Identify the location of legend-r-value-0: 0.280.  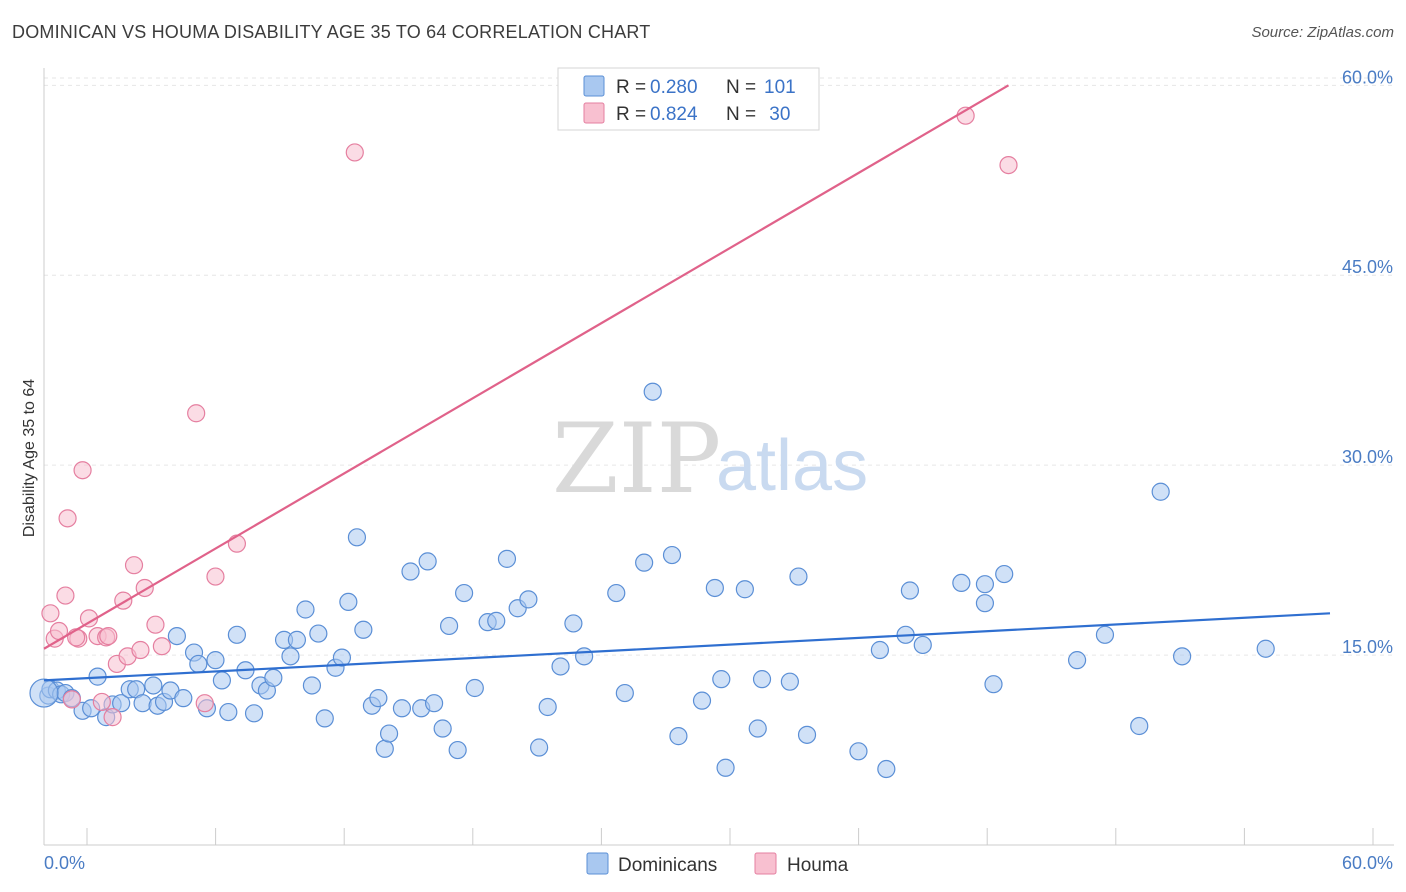
(674, 87).